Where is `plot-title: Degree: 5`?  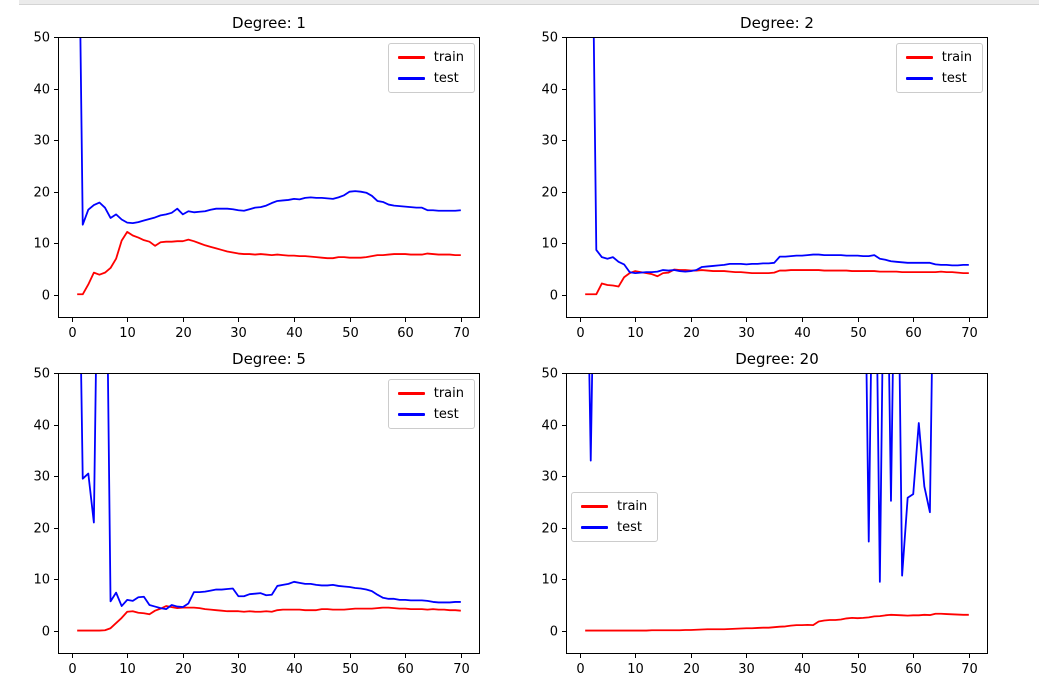
plot-title: Degree: 5 is located at coordinates (269, 359).